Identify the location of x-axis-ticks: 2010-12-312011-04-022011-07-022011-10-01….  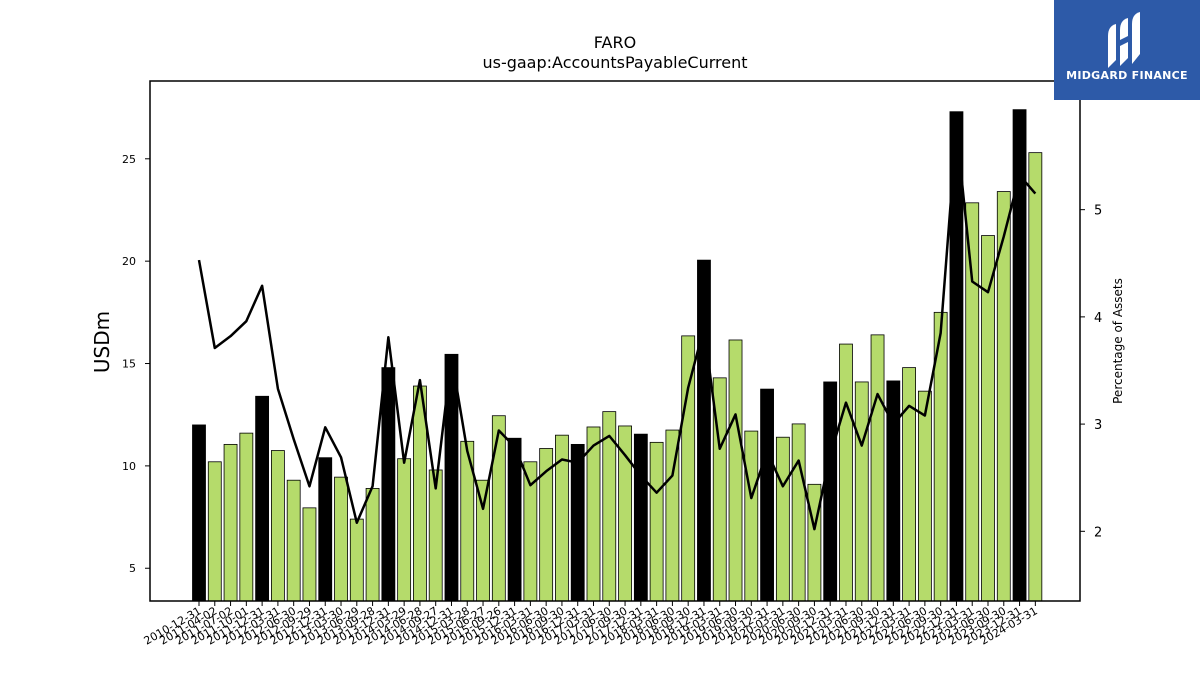
(591, 624).